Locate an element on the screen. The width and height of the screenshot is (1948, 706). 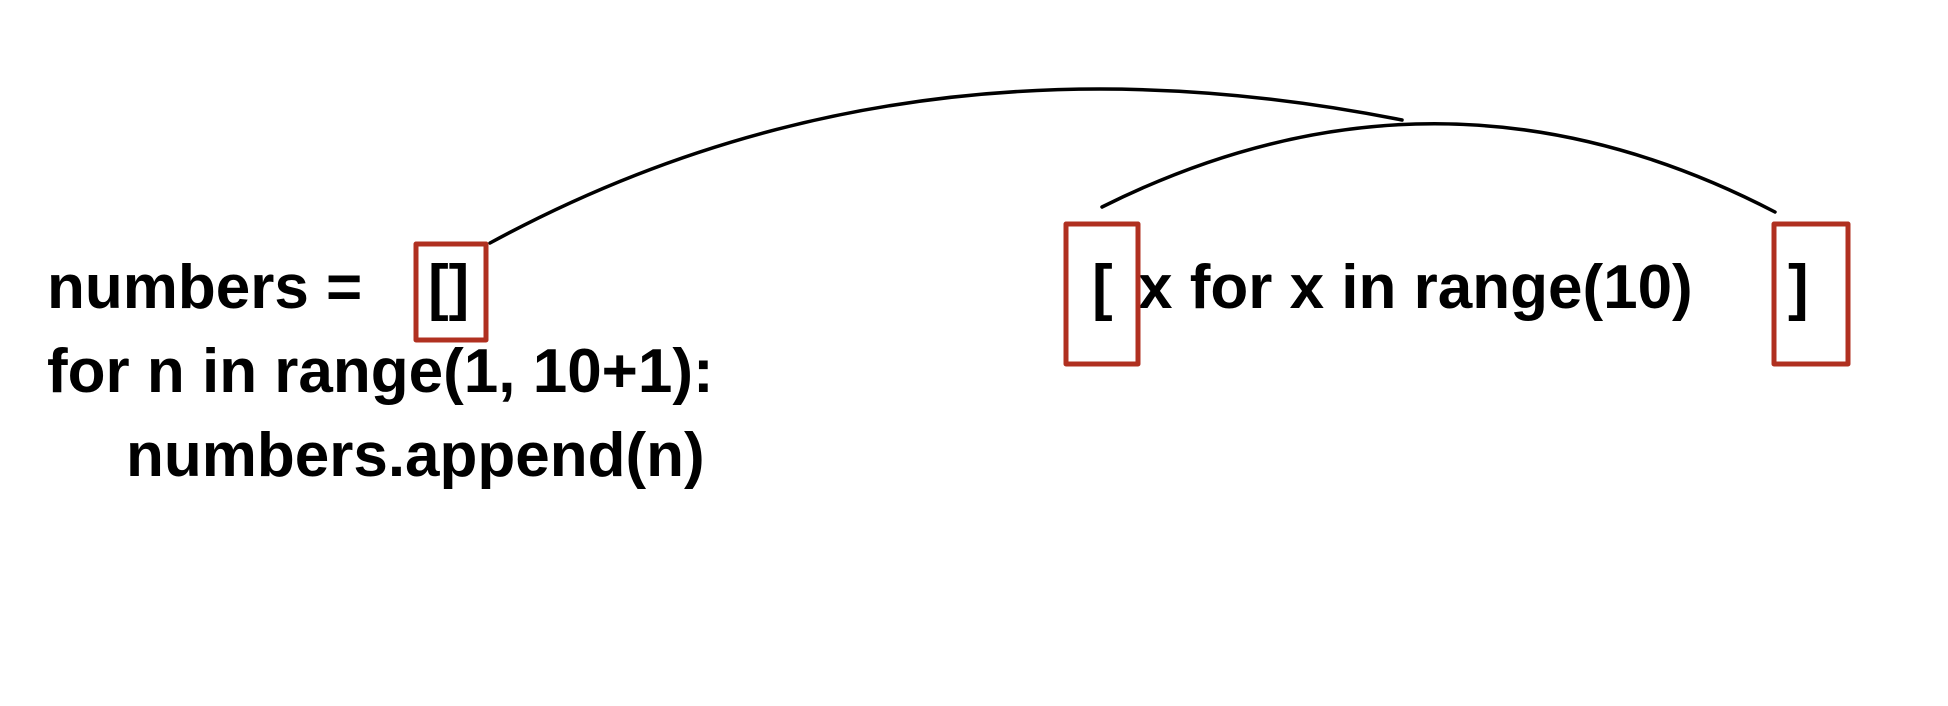
line2-for-loop: for n in range(1, 10+1): is located at coordinates (380, 371).